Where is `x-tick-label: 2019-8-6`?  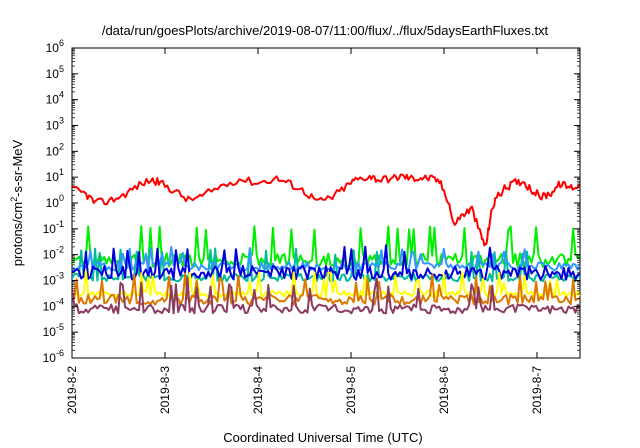 x-tick-label: 2019-8-6 is located at coordinates (444, 390).